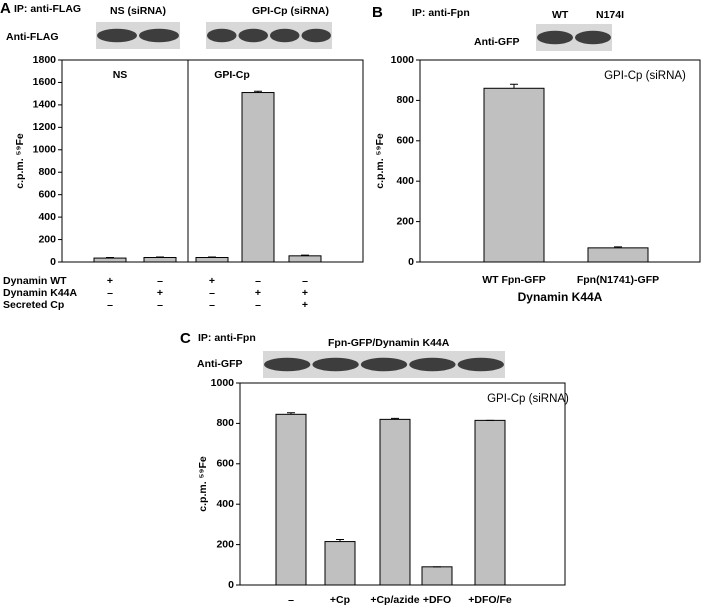 Image resolution: width=708 pixels, height=607 pixels. I want to click on x-axis-label: Dynamin K44A, so click(560, 297).